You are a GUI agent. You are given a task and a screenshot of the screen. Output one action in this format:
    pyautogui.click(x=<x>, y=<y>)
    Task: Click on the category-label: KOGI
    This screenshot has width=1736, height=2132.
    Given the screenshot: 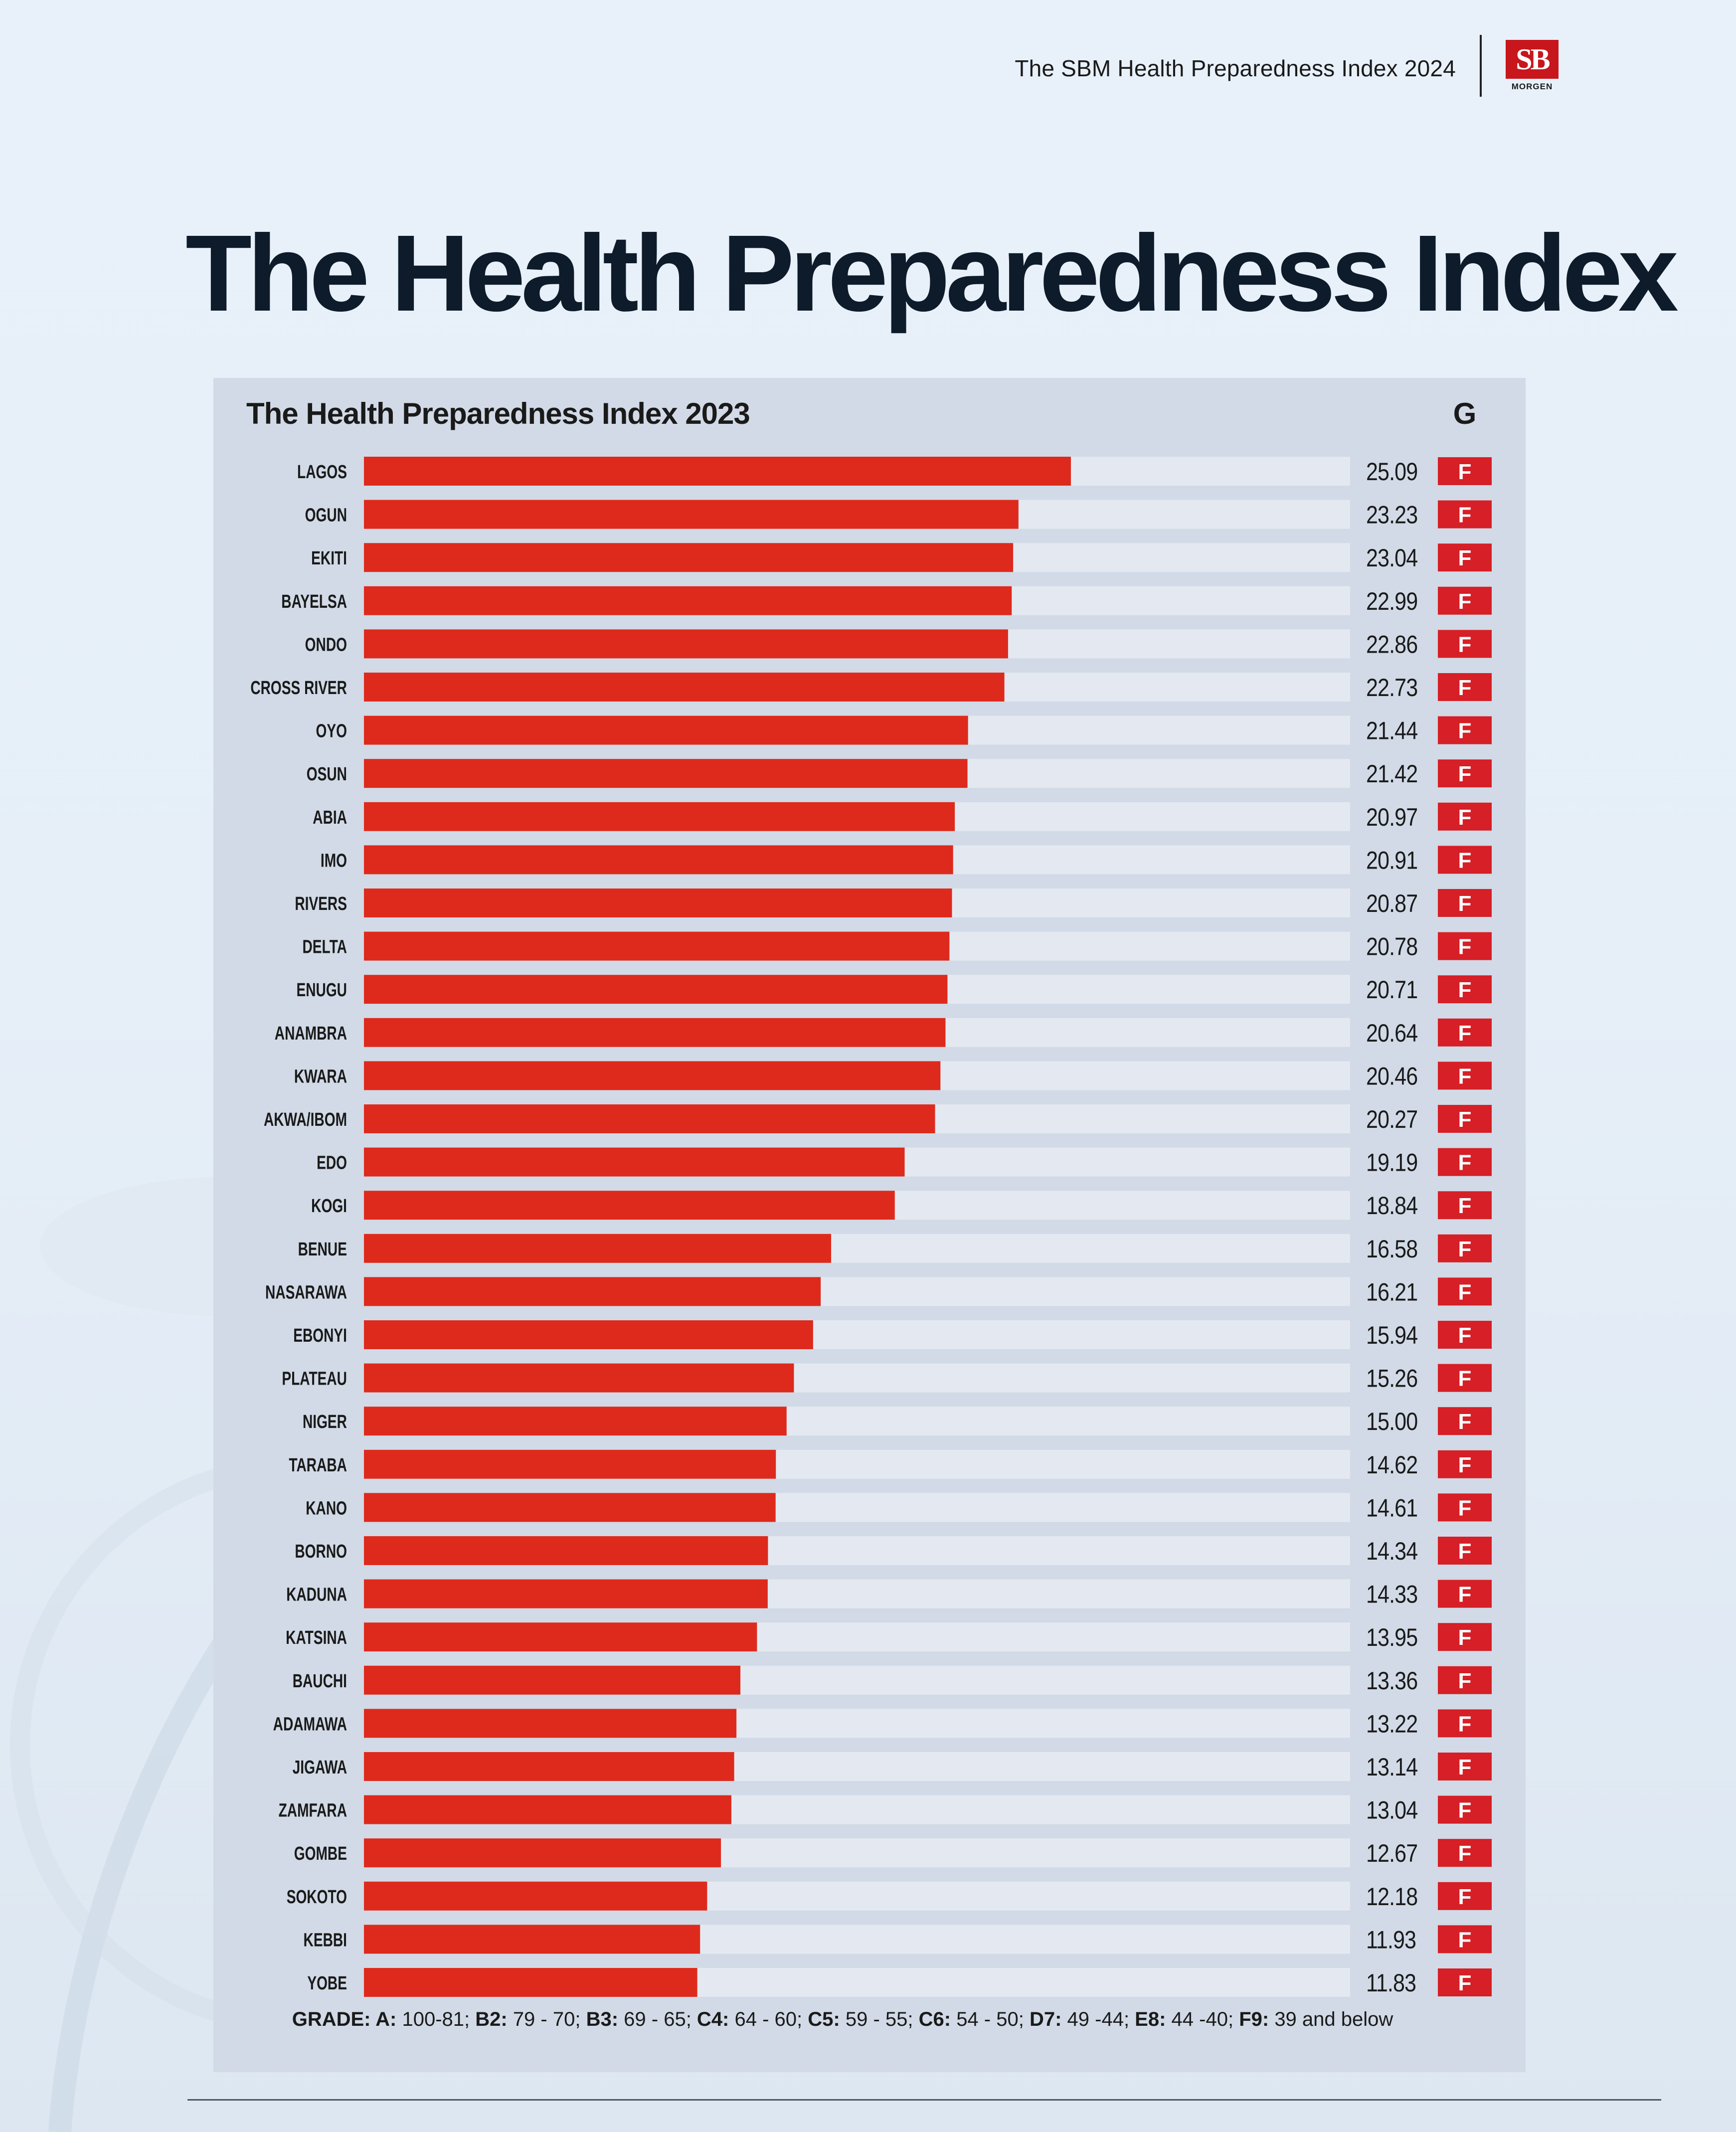 What is the action you would take?
    pyautogui.click(x=329, y=1206)
    